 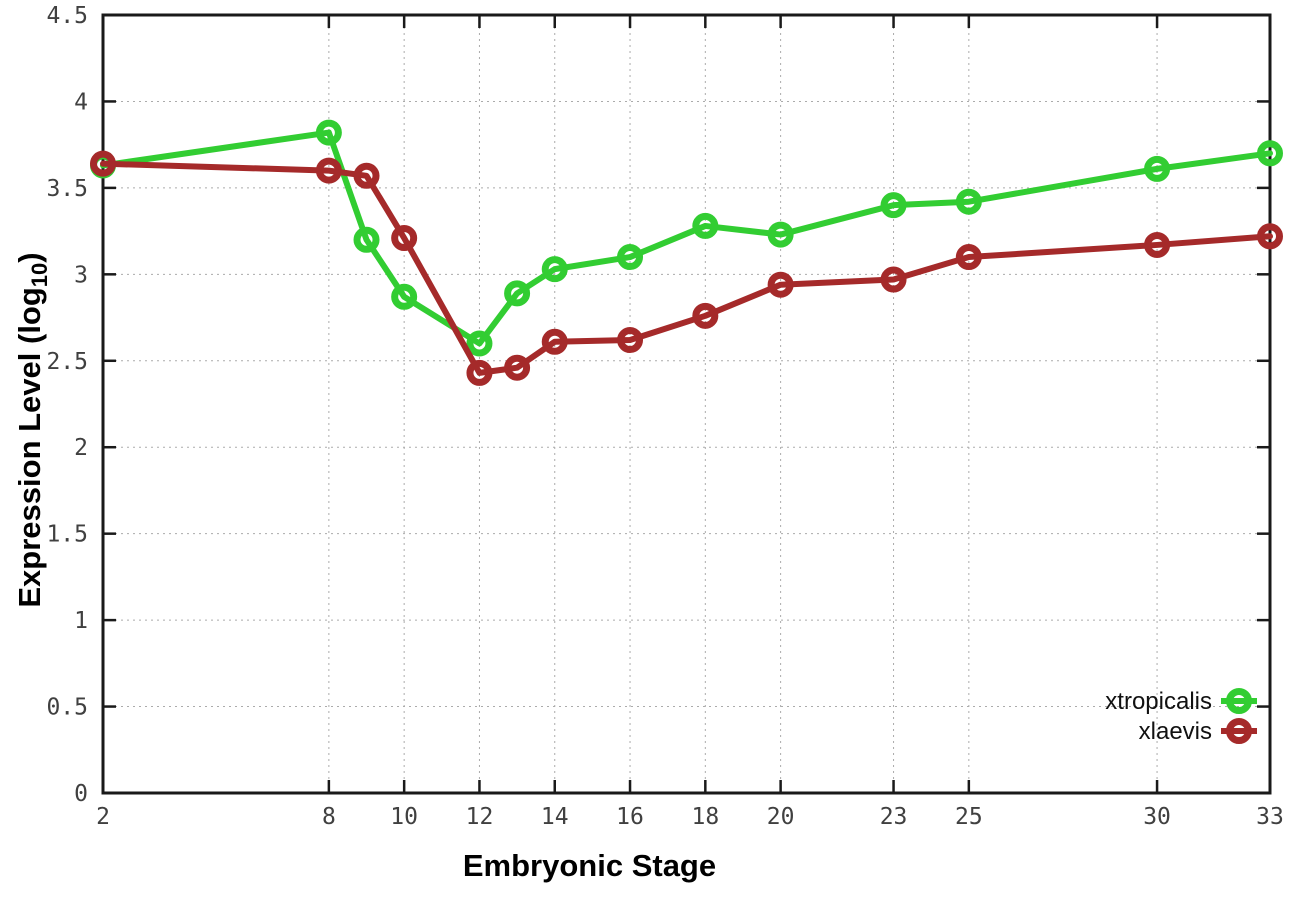 I want to click on x-tick-label: 30, so click(x=1157, y=817).